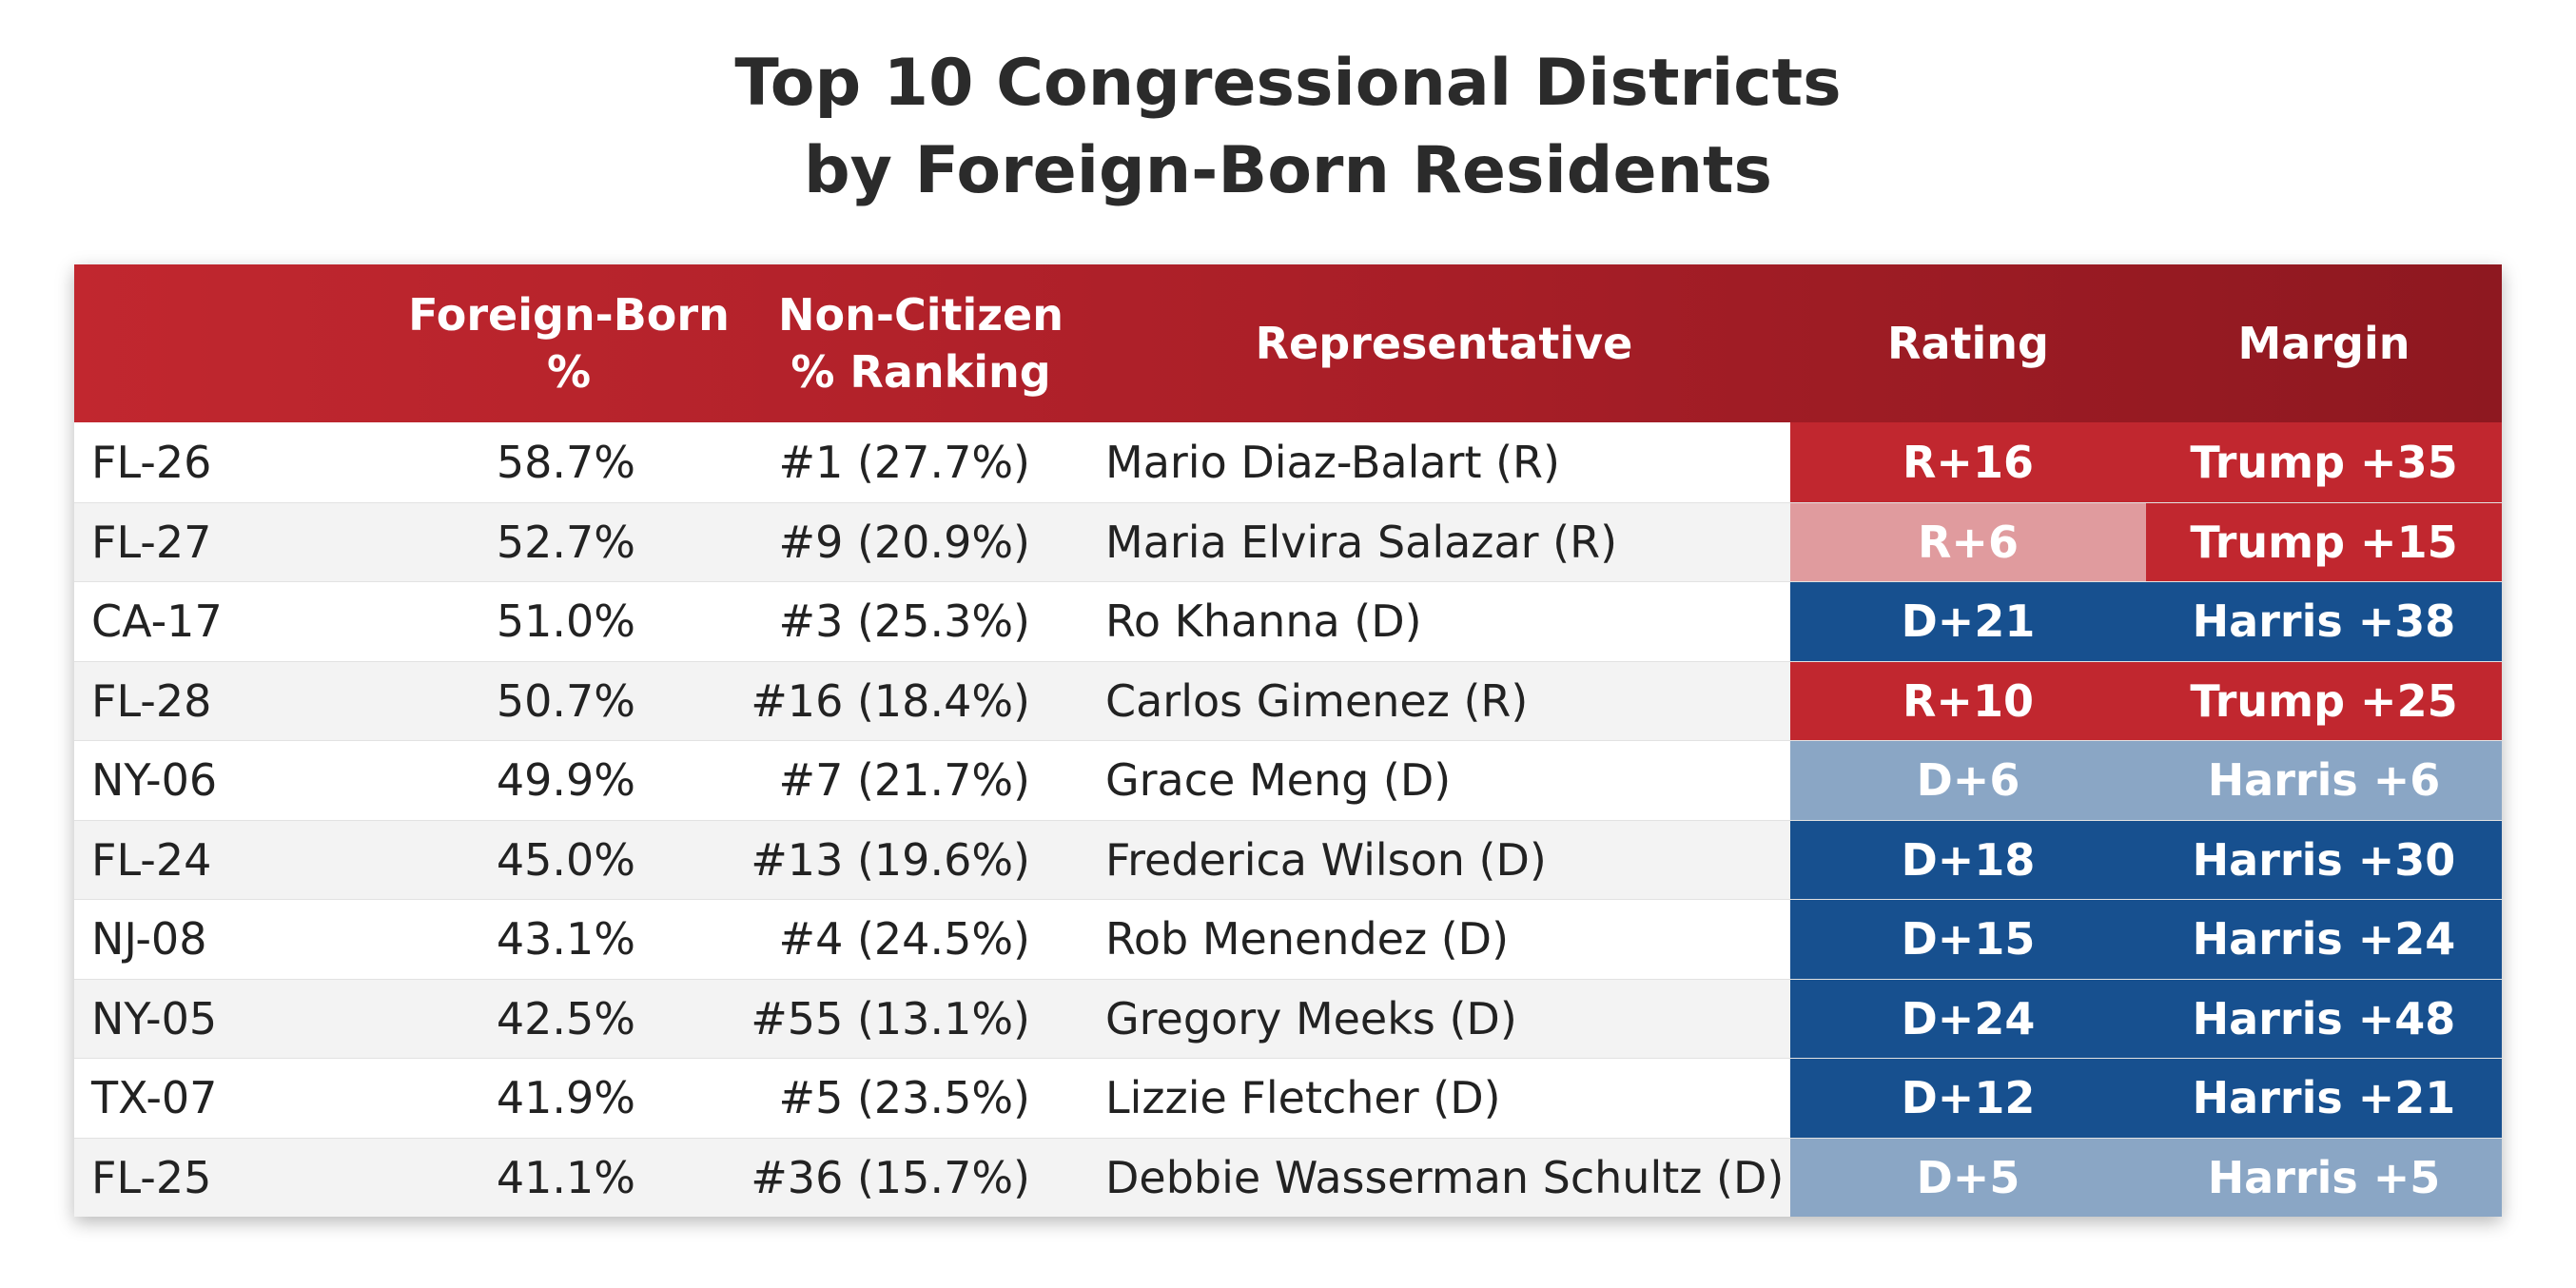  What do you see at coordinates (1968, 542) in the screenshot?
I see `cell-rating: R+6` at bounding box center [1968, 542].